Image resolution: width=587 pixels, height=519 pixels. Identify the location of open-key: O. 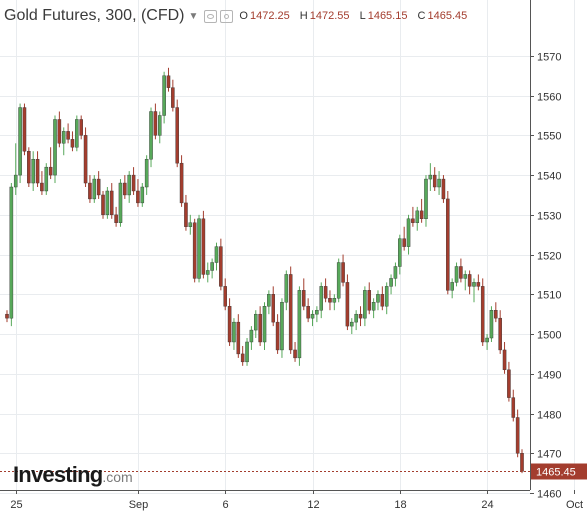
(243, 16).